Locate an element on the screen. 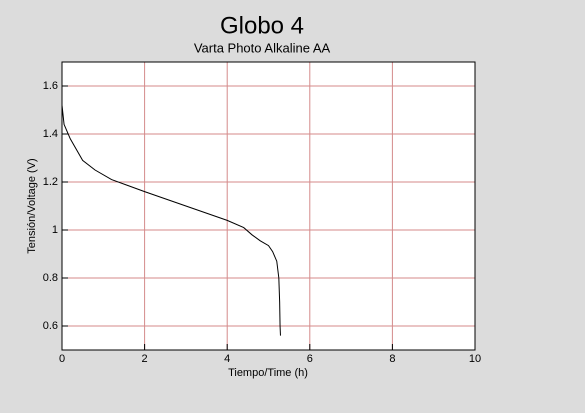  x-tick-label: 10 is located at coordinates (475, 359).